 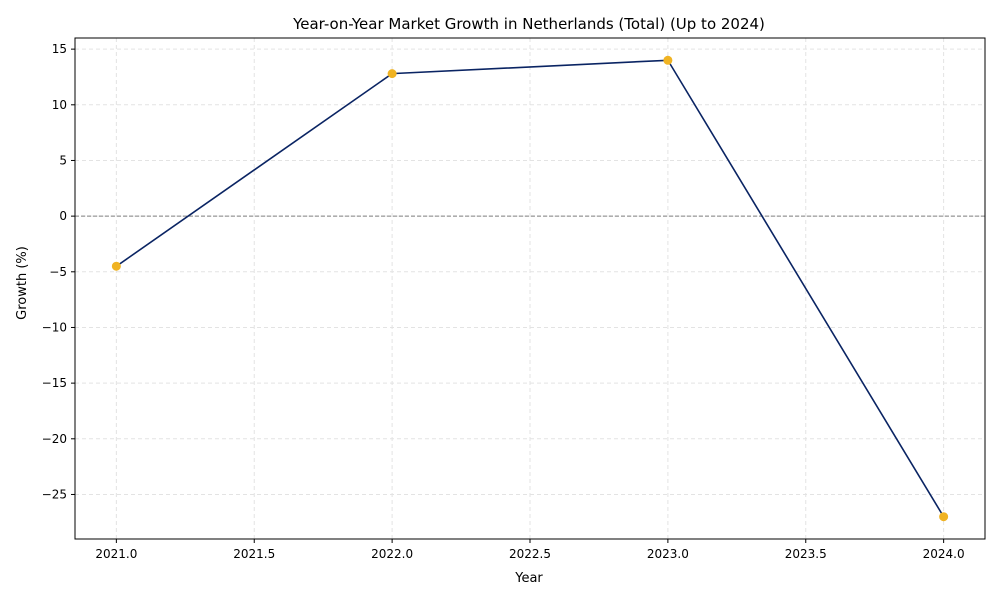 I want to click on x-tick-label: 2023.0, so click(x=668, y=554).